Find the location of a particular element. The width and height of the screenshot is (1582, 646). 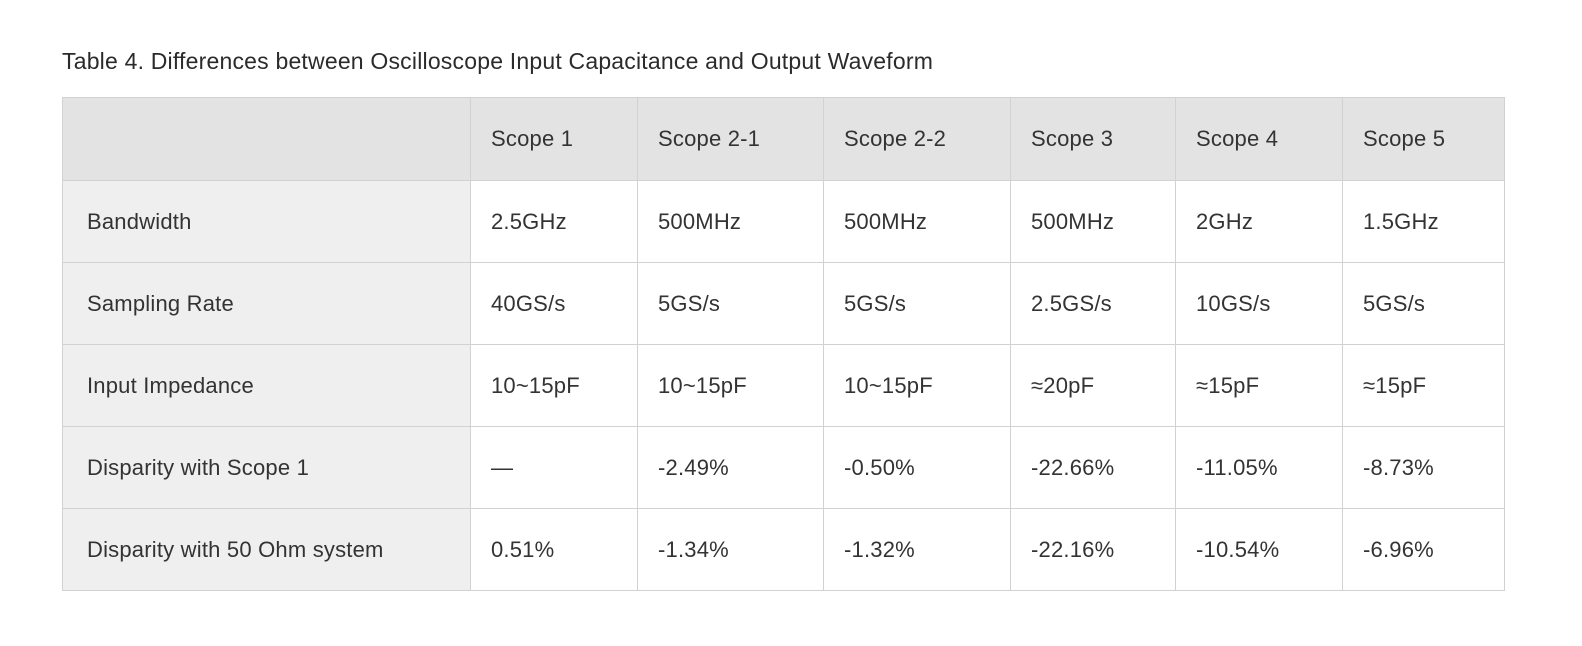

cell: 1.5GHz is located at coordinates (1423, 221).